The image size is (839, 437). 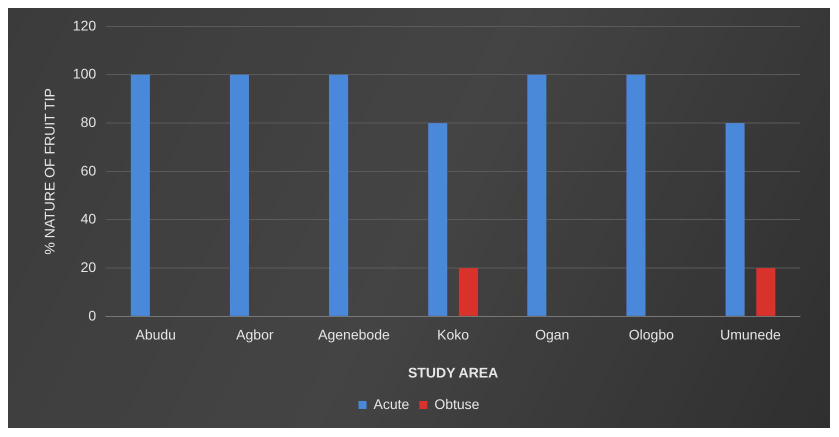 I want to click on x-tick-label: Ogan, so click(x=552, y=334).